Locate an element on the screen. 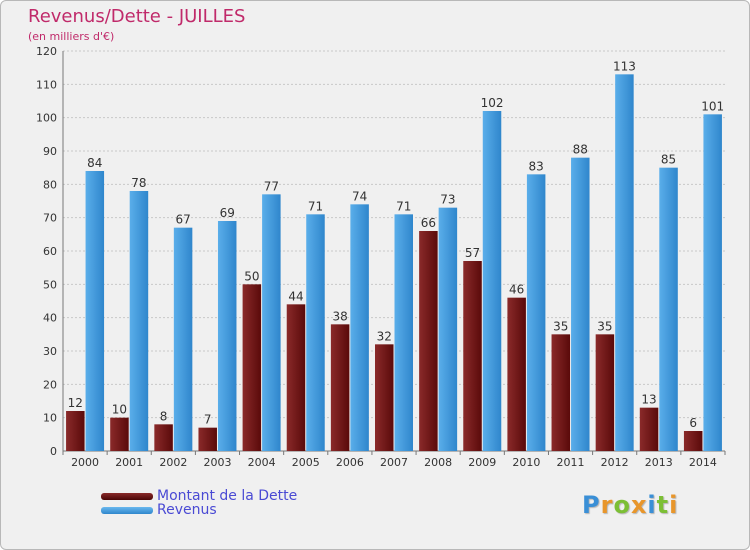 The width and height of the screenshot is (750, 550). data-label: 88 is located at coordinates (580, 150).